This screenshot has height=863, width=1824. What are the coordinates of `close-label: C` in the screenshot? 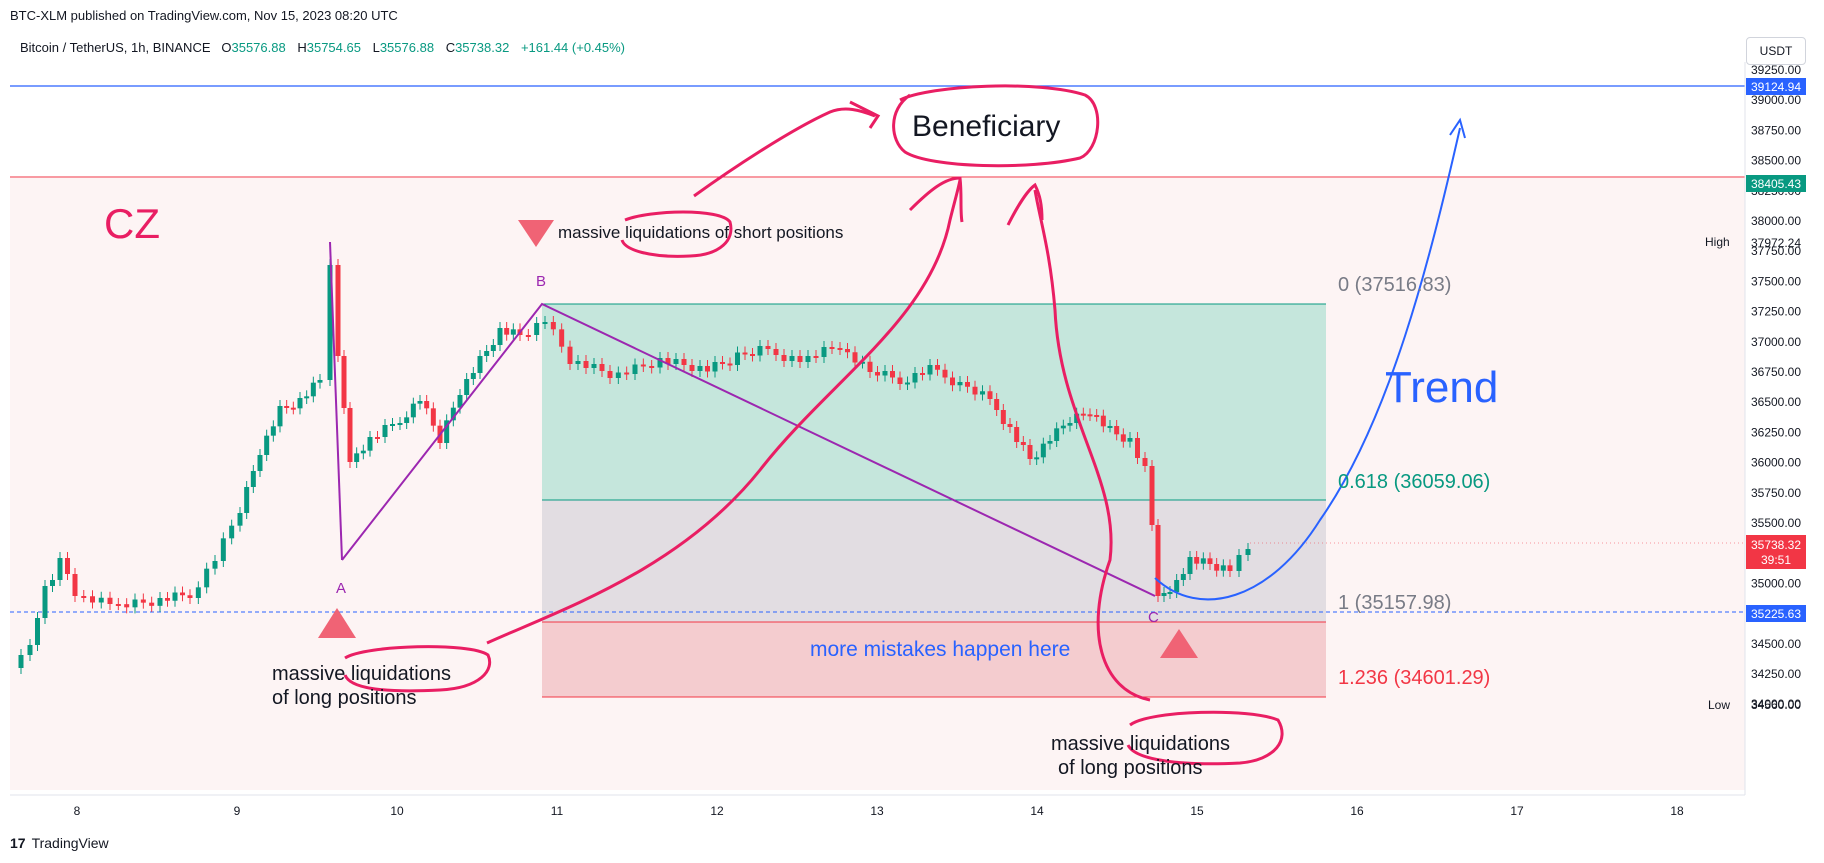 It's located at (450, 47).